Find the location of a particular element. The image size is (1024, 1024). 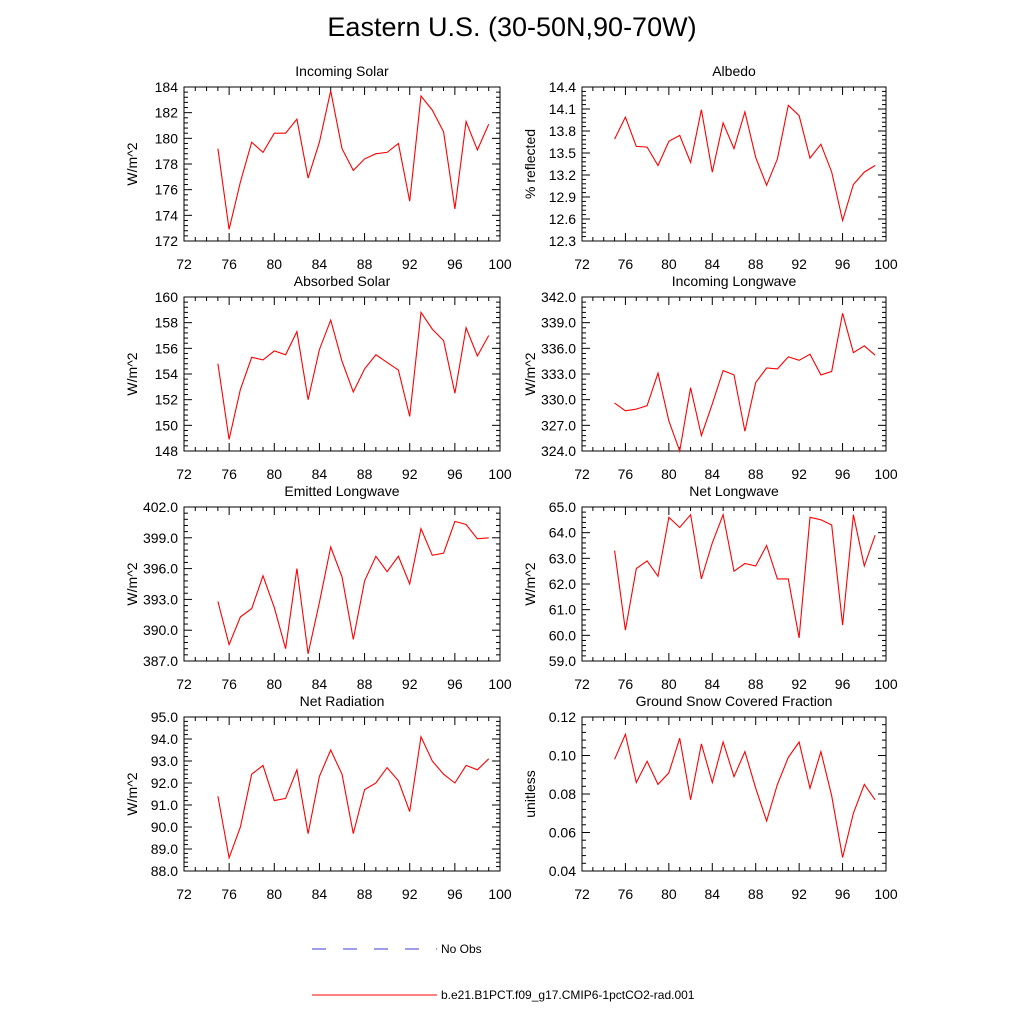

legend-item-no-obs: No Obs is located at coordinates (397, 949).